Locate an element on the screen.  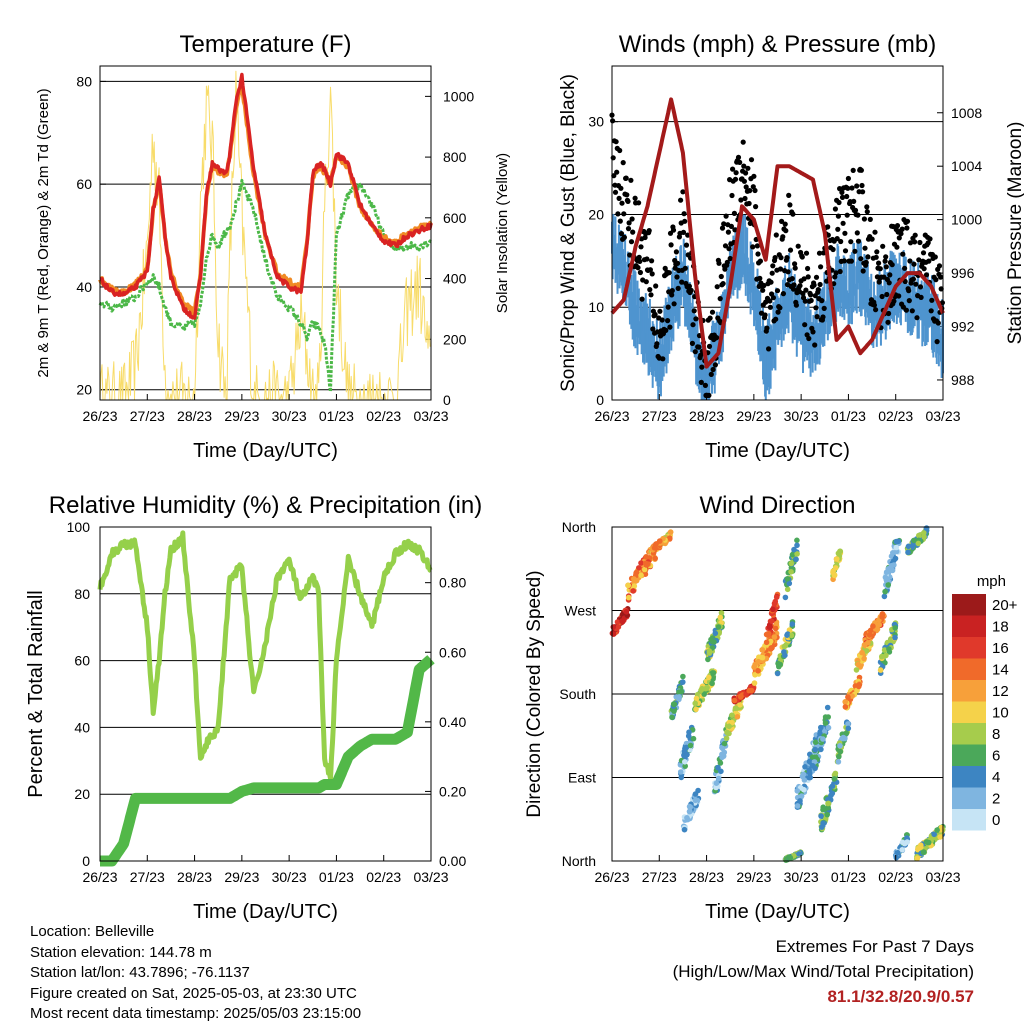
y2-tick-label: 1000 is located at coordinates (966, 220).